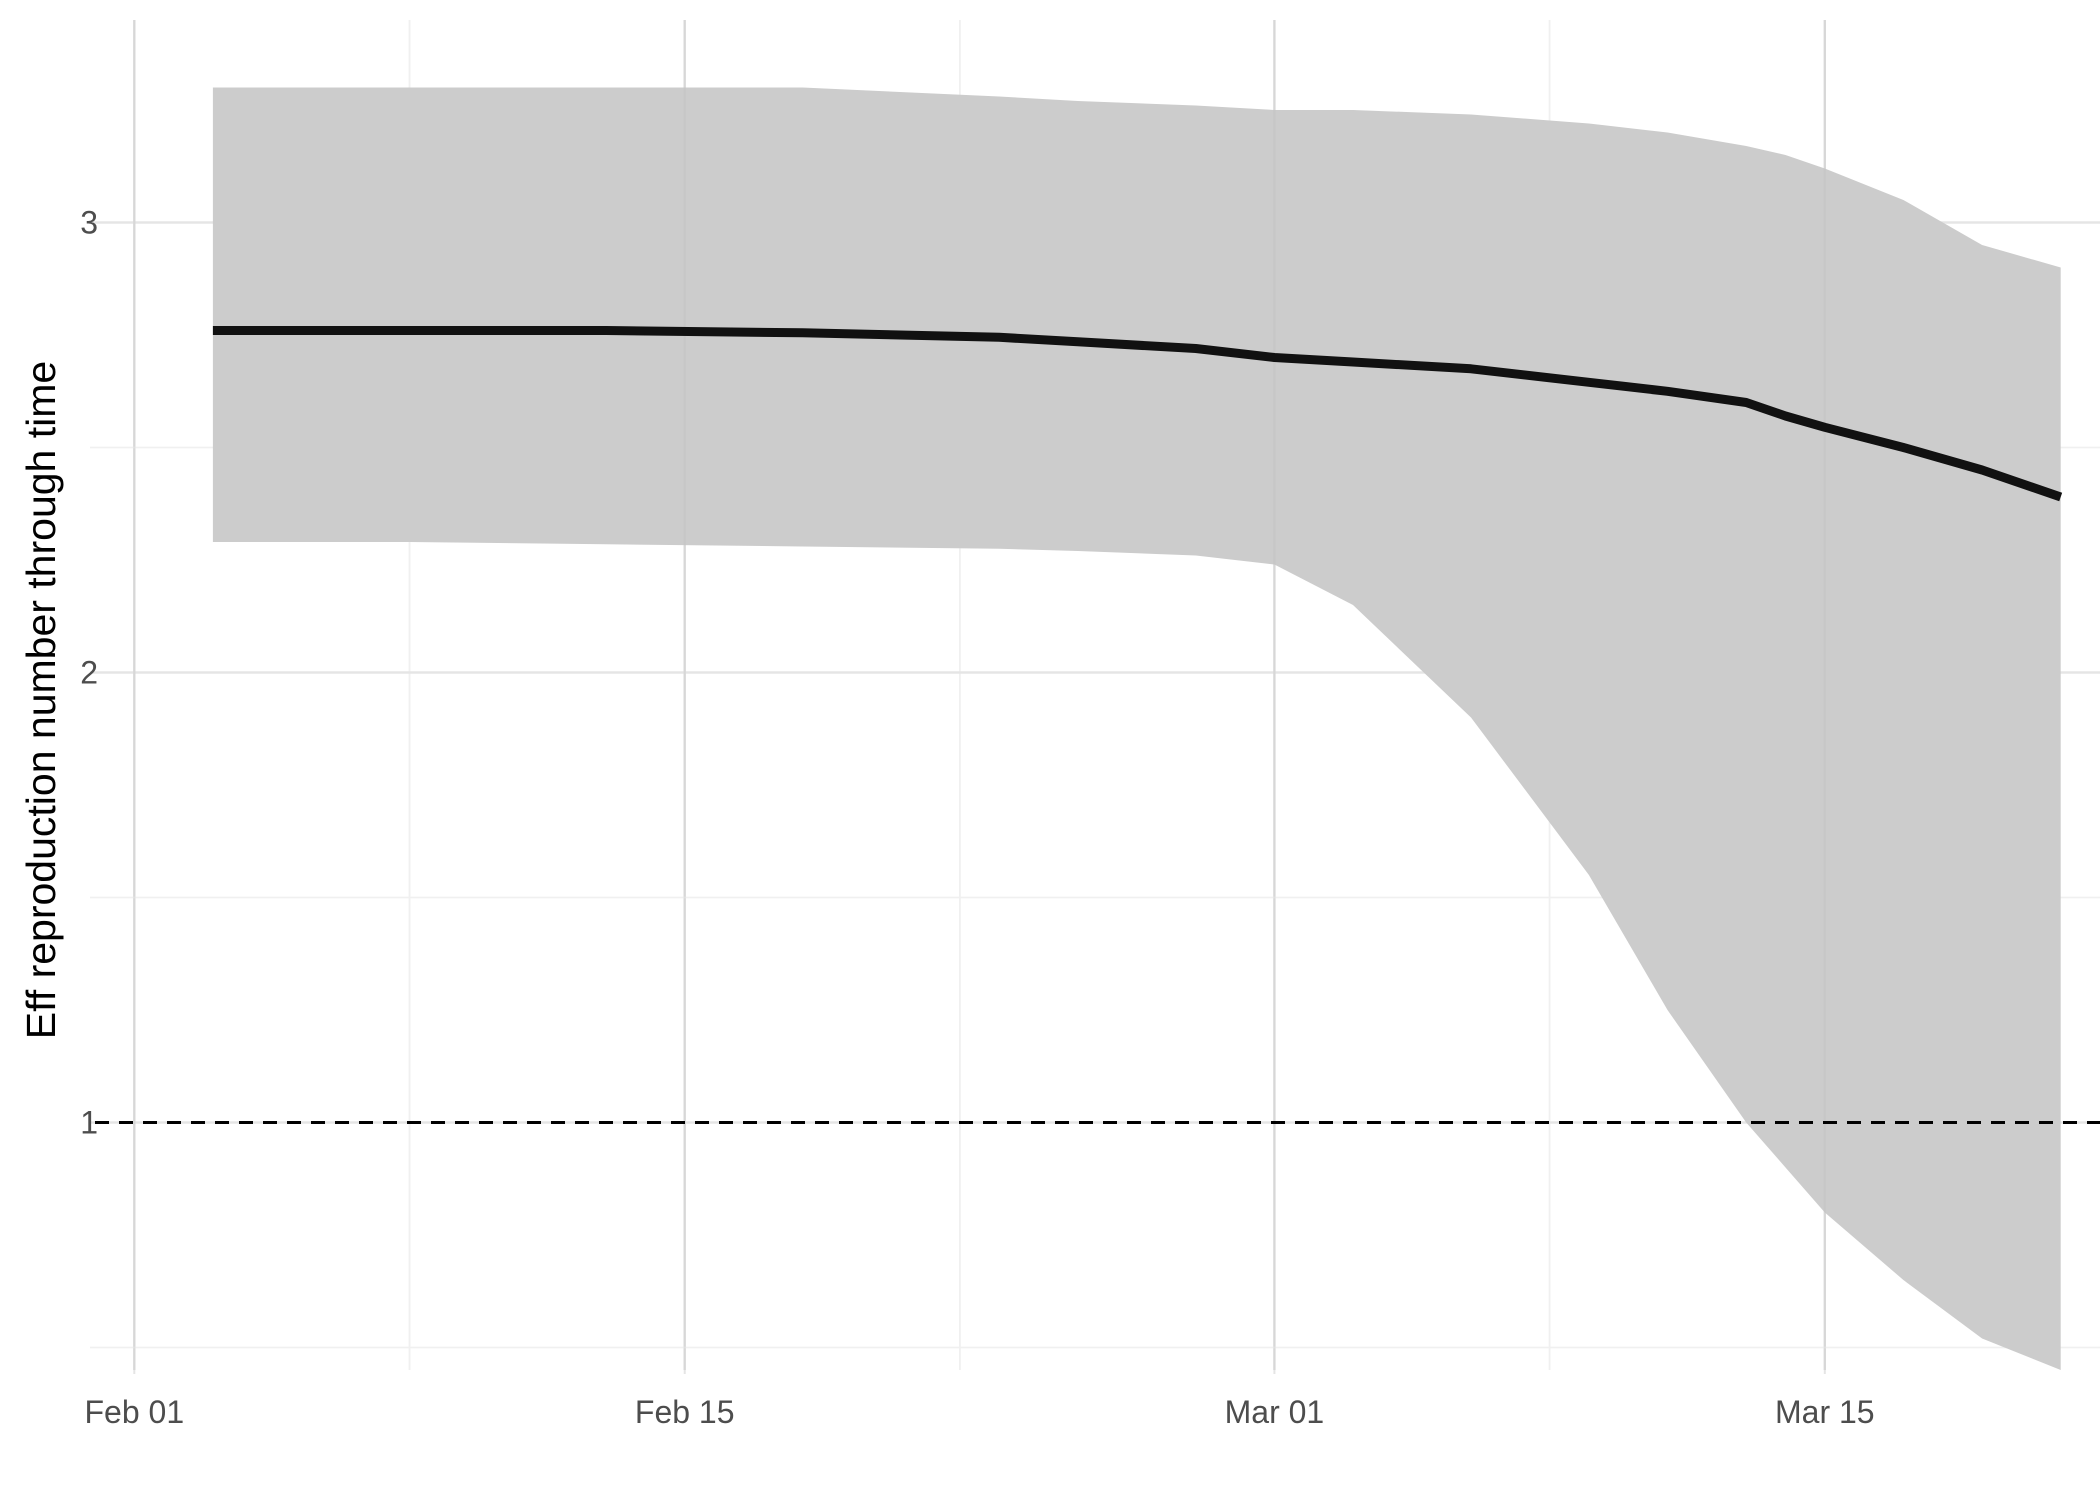 Image resolution: width=2100 pixels, height=1499 pixels. Describe the element at coordinates (1275, 1412) in the screenshot. I see `x-tick-label: Mar 01` at that location.